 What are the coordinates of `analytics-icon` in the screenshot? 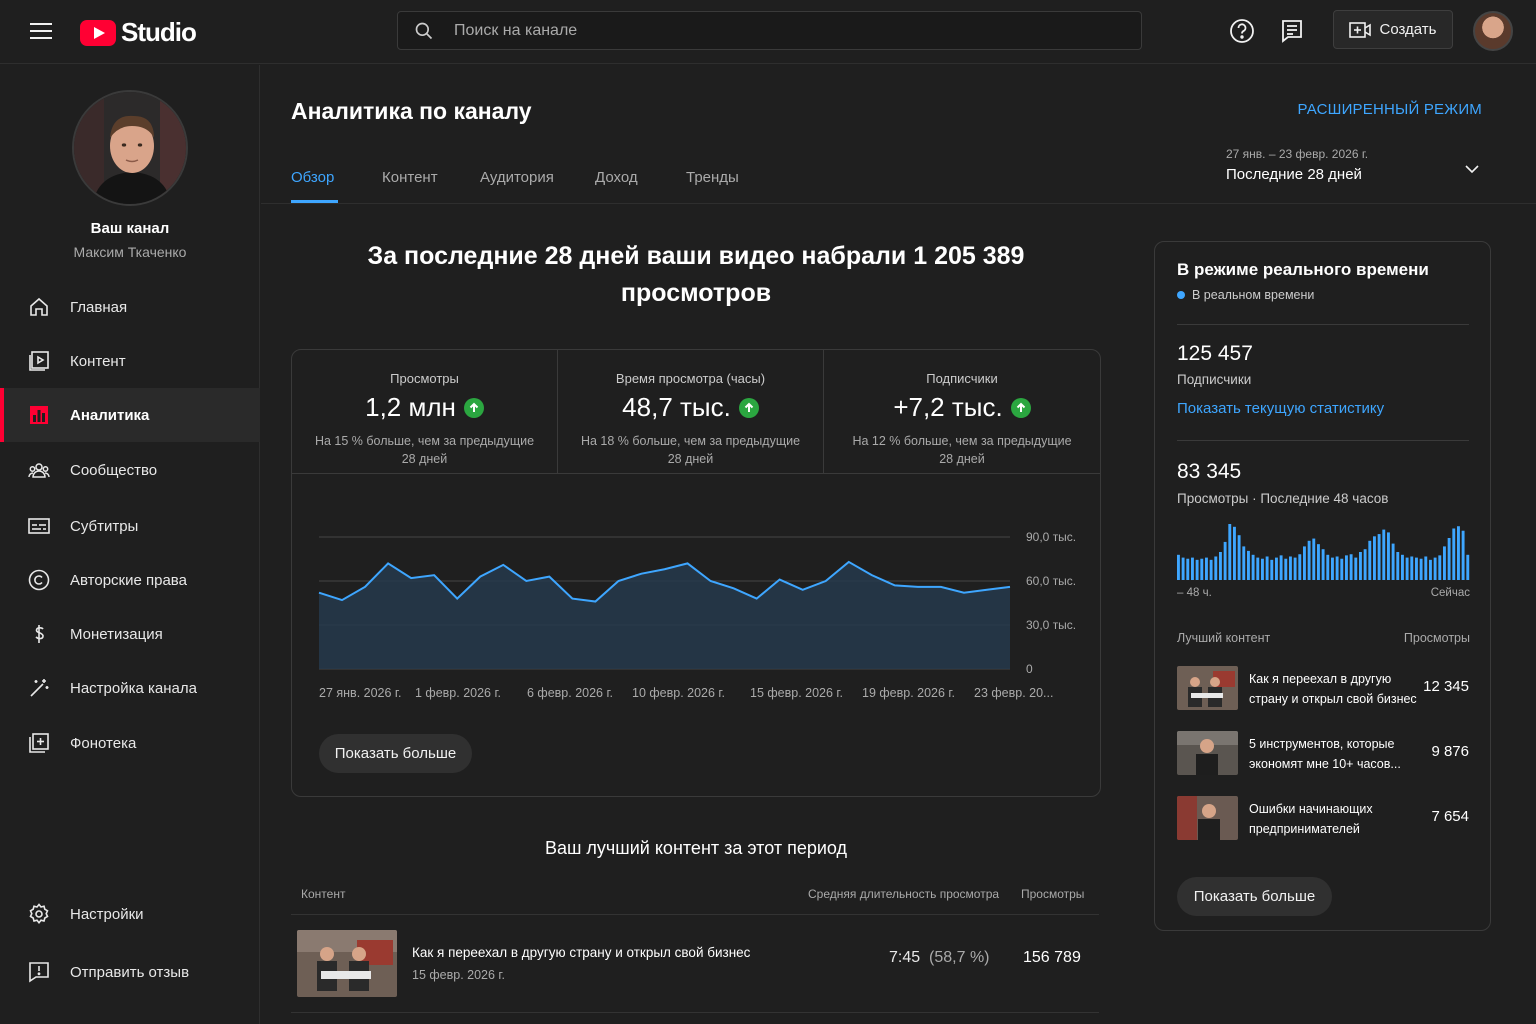 It's located at (39, 415).